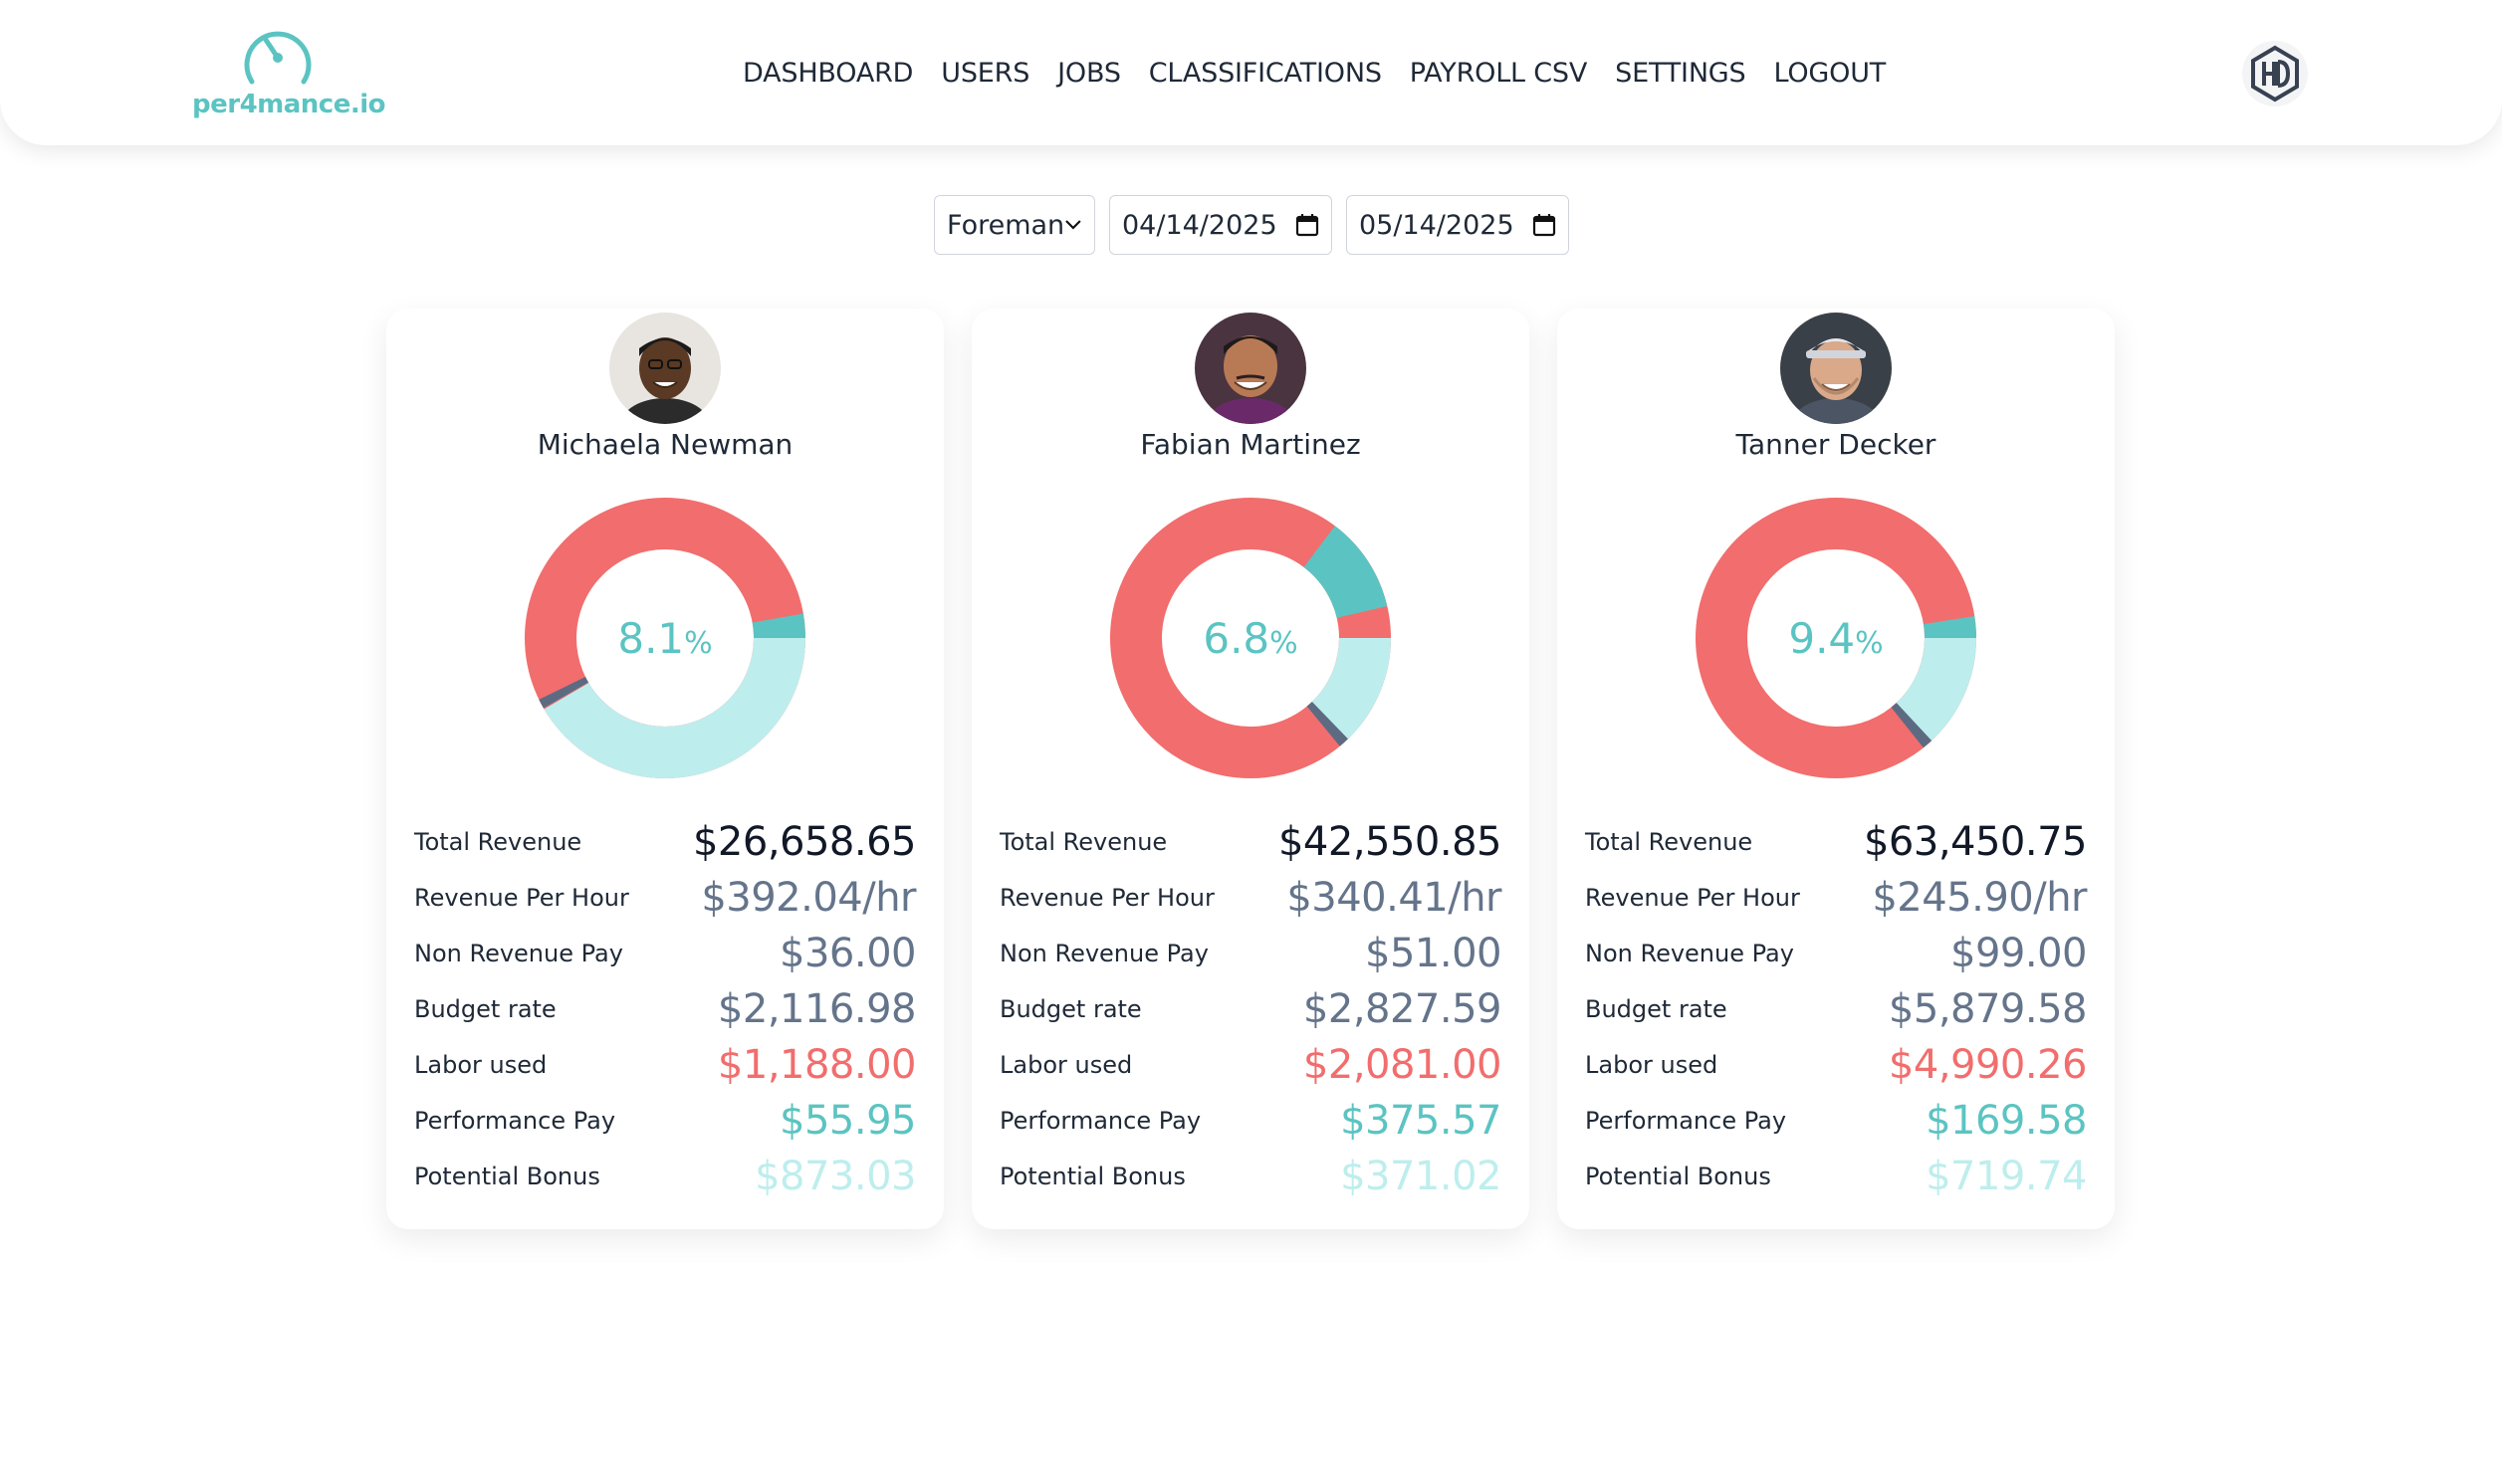  What do you see at coordinates (1199, 225) in the screenshot?
I see `start-date-value: 04/14/2025` at bounding box center [1199, 225].